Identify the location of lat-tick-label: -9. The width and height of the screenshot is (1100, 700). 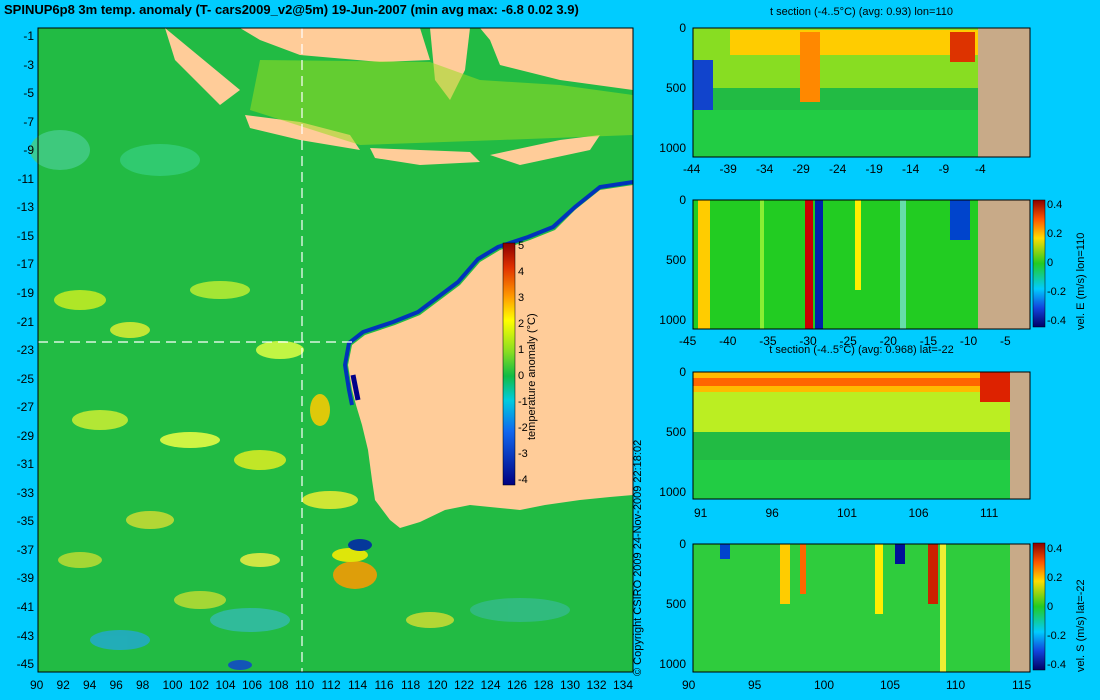
(28, 150).